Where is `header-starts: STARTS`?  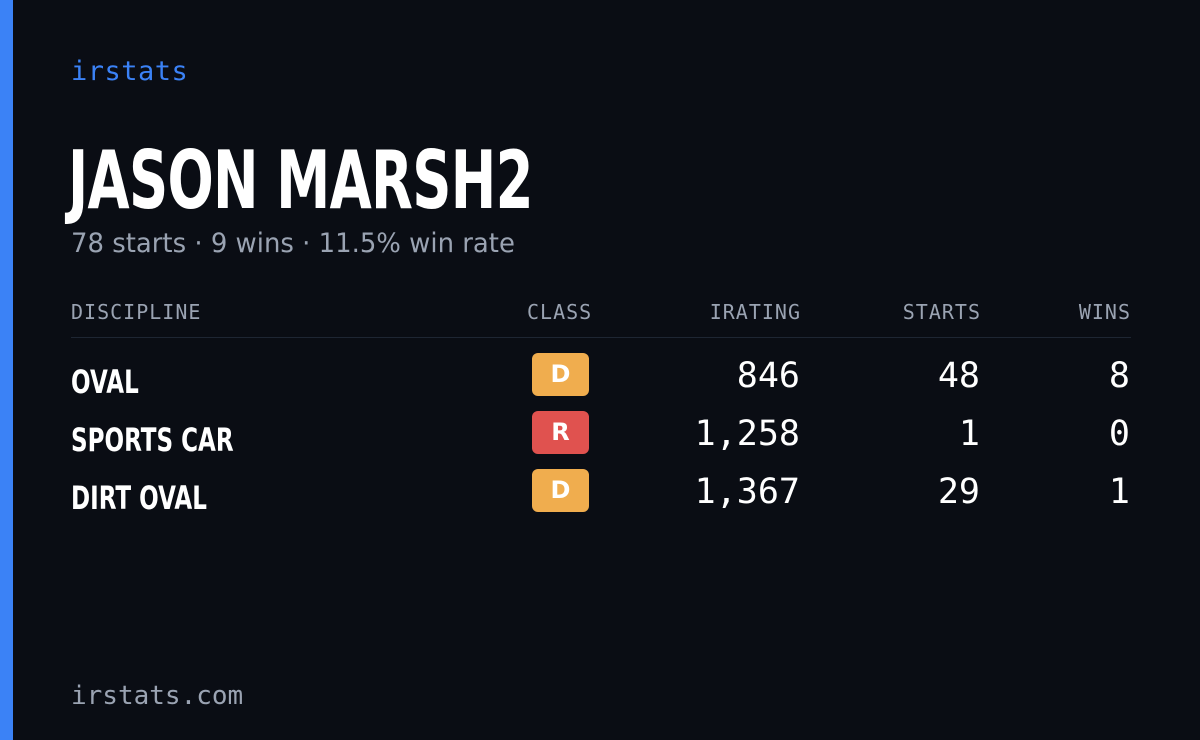
header-starts: STARTS is located at coordinates (941, 312).